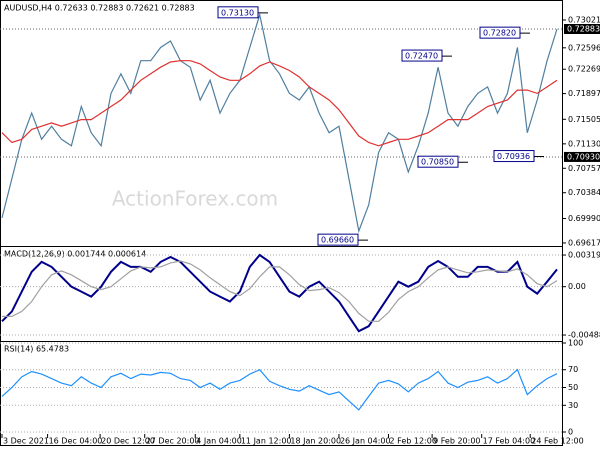 Image resolution: width=600 pixels, height=454 pixels. I want to click on y-tick-label: 0.72596, so click(584, 47).